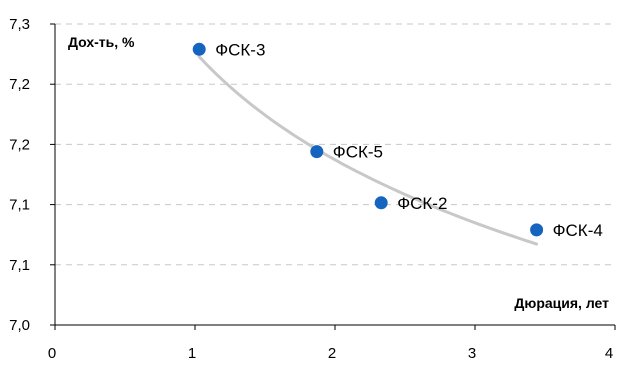 This screenshot has height=365, width=617. Describe the element at coordinates (19, 24) in the screenshot. I see `y-tick-label-5: 7,3` at that location.